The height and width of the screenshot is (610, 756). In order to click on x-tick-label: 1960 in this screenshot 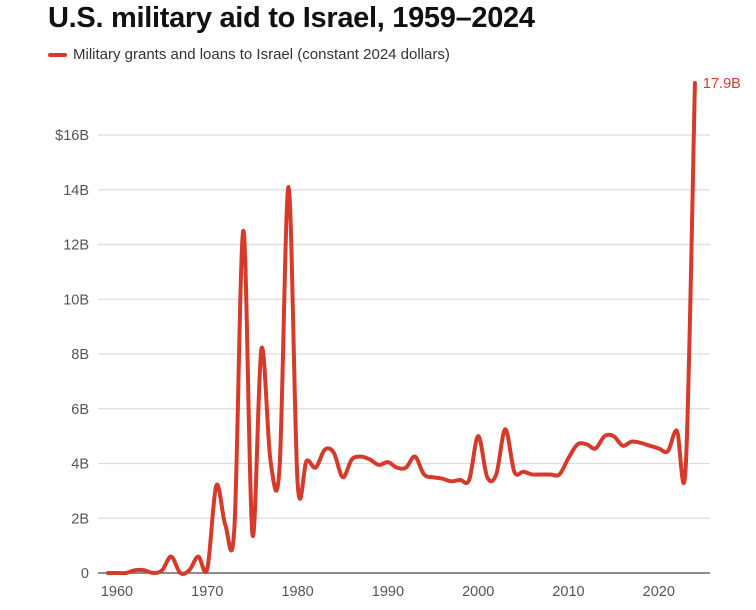, I will do `click(117, 592)`.